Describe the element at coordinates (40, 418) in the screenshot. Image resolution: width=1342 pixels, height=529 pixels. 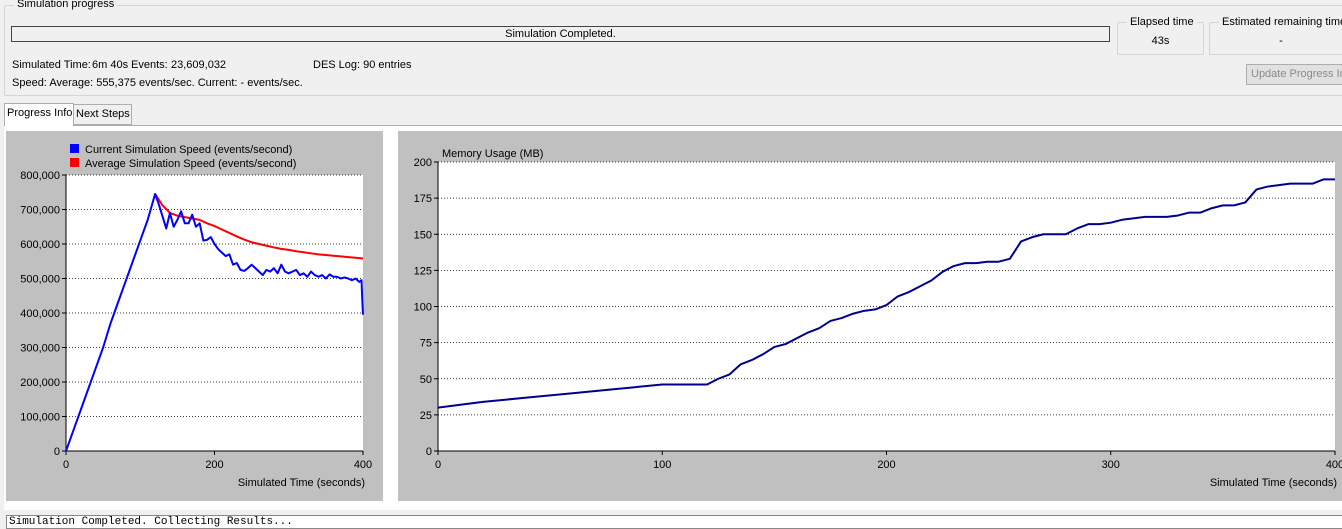
I see `y-tick-label: 100,000` at that location.